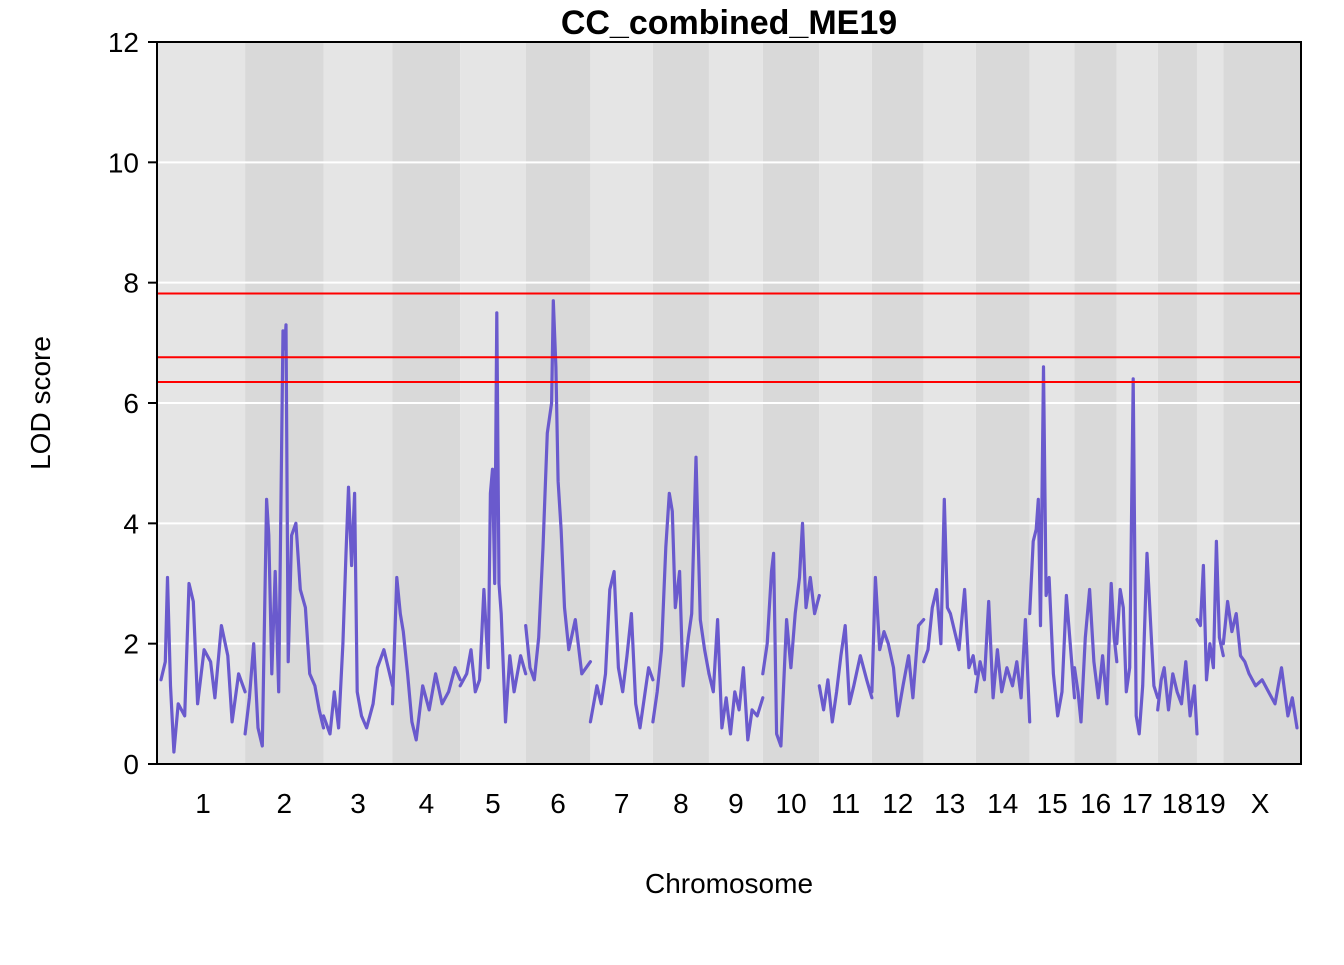 This screenshot has width=1344, height=965. I want to click on significance-thresholds, so click(729, 337).